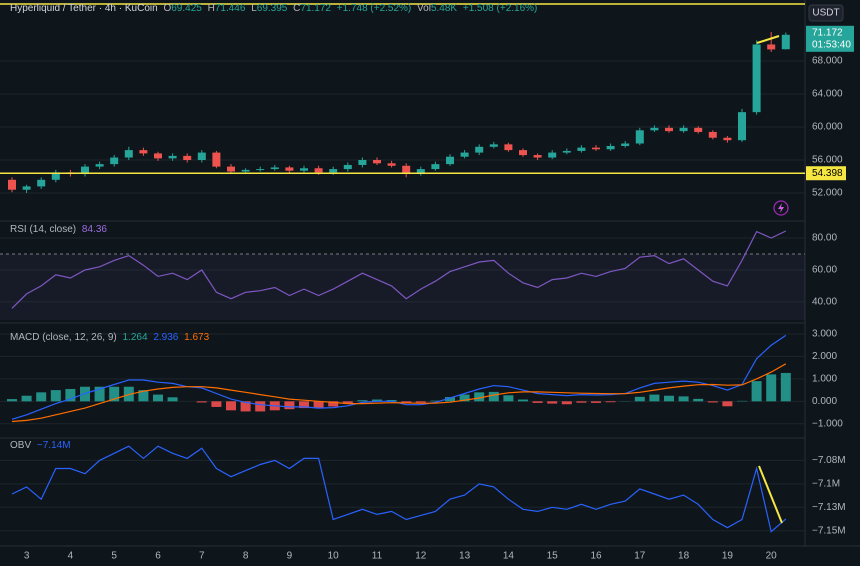  Describe the element at coordinates (824, 302) in the screenshot. I see `y-tick-label: 40.00` at that location.